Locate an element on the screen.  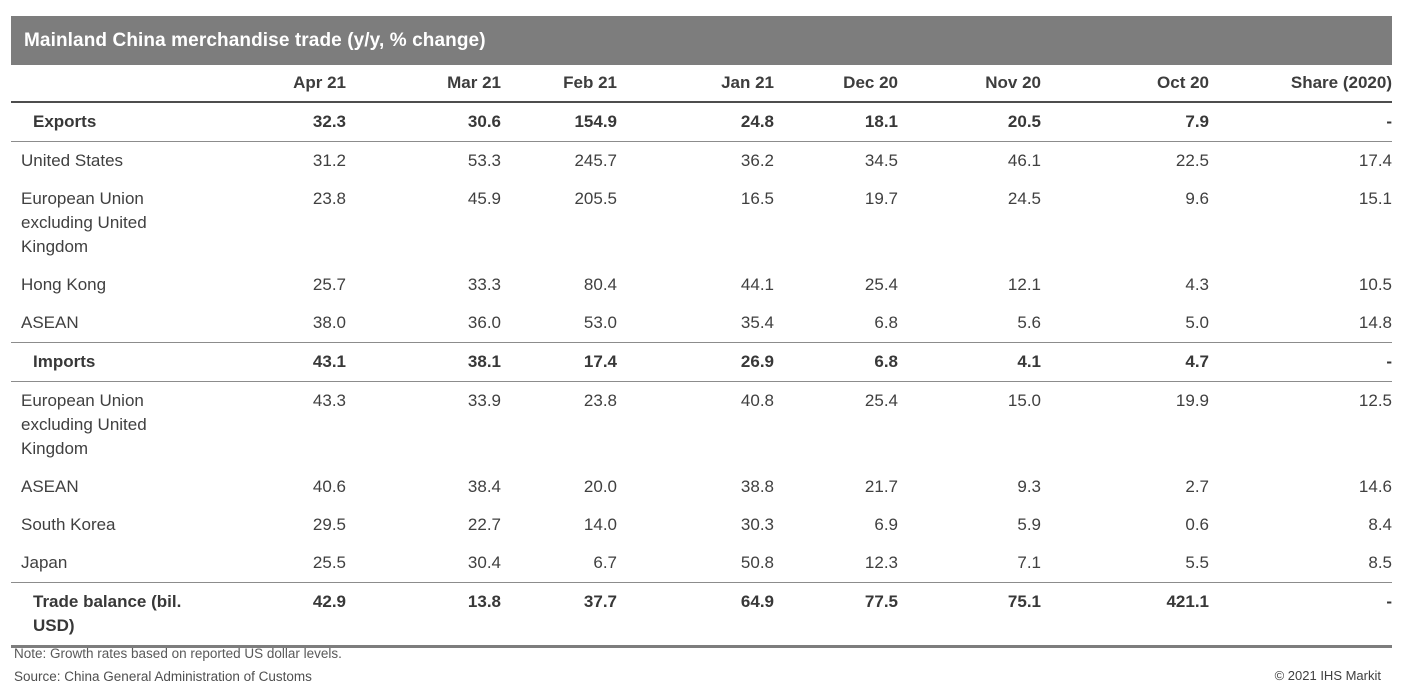
table-row: ASEAN 40.6 38.4 20.0 38.8 21.7 9.3 2.7 14.6 is located at coordinates (701, 487).